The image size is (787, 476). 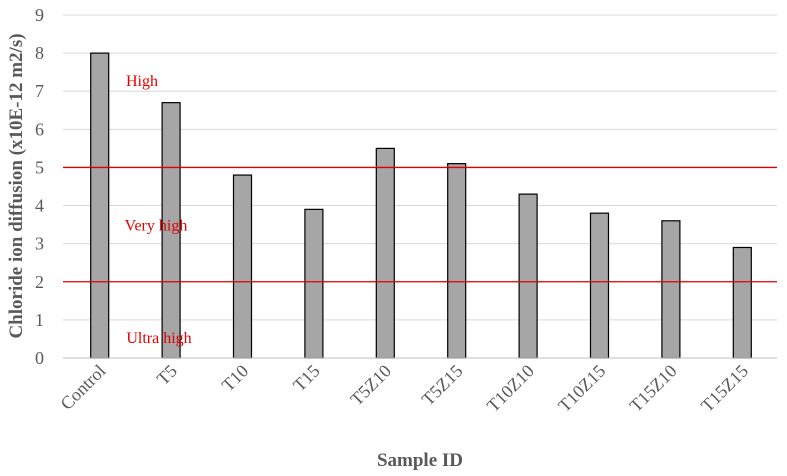 What do you see at coordinates (242, 266) in the screenshot?
I see `bar-t10` at bounding box center [242, 266].